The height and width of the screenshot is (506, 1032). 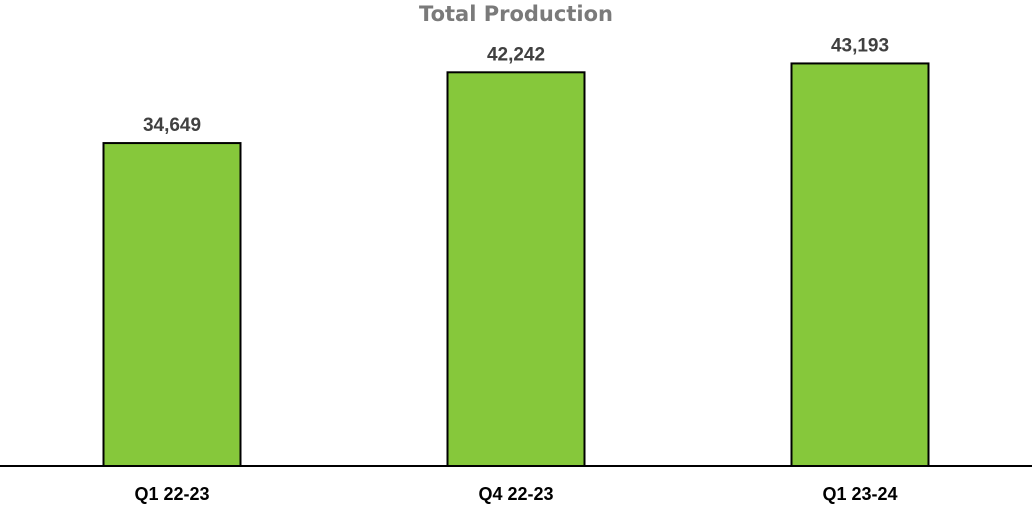 What do you see at coordinates (859, 494) in the screenshot?
I see `x-tick-label-3: Q1 23-24` at bounding box center [859, 494].